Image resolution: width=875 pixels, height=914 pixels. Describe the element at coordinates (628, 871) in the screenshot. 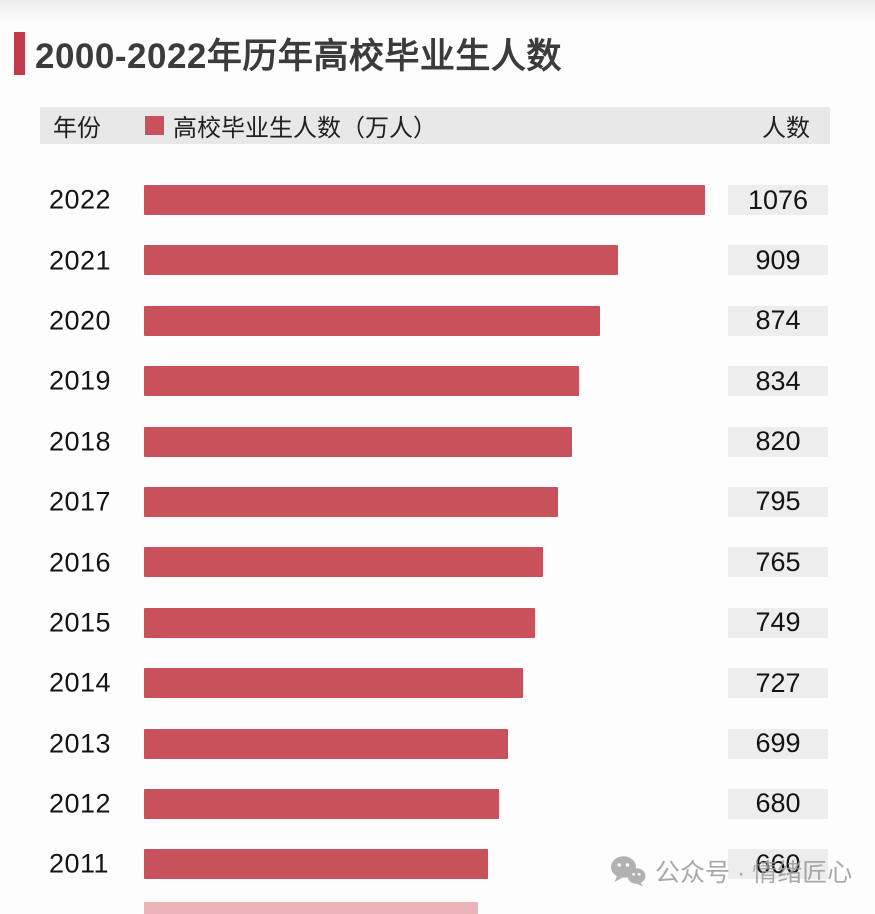

I see `wechat-icon` at that location.